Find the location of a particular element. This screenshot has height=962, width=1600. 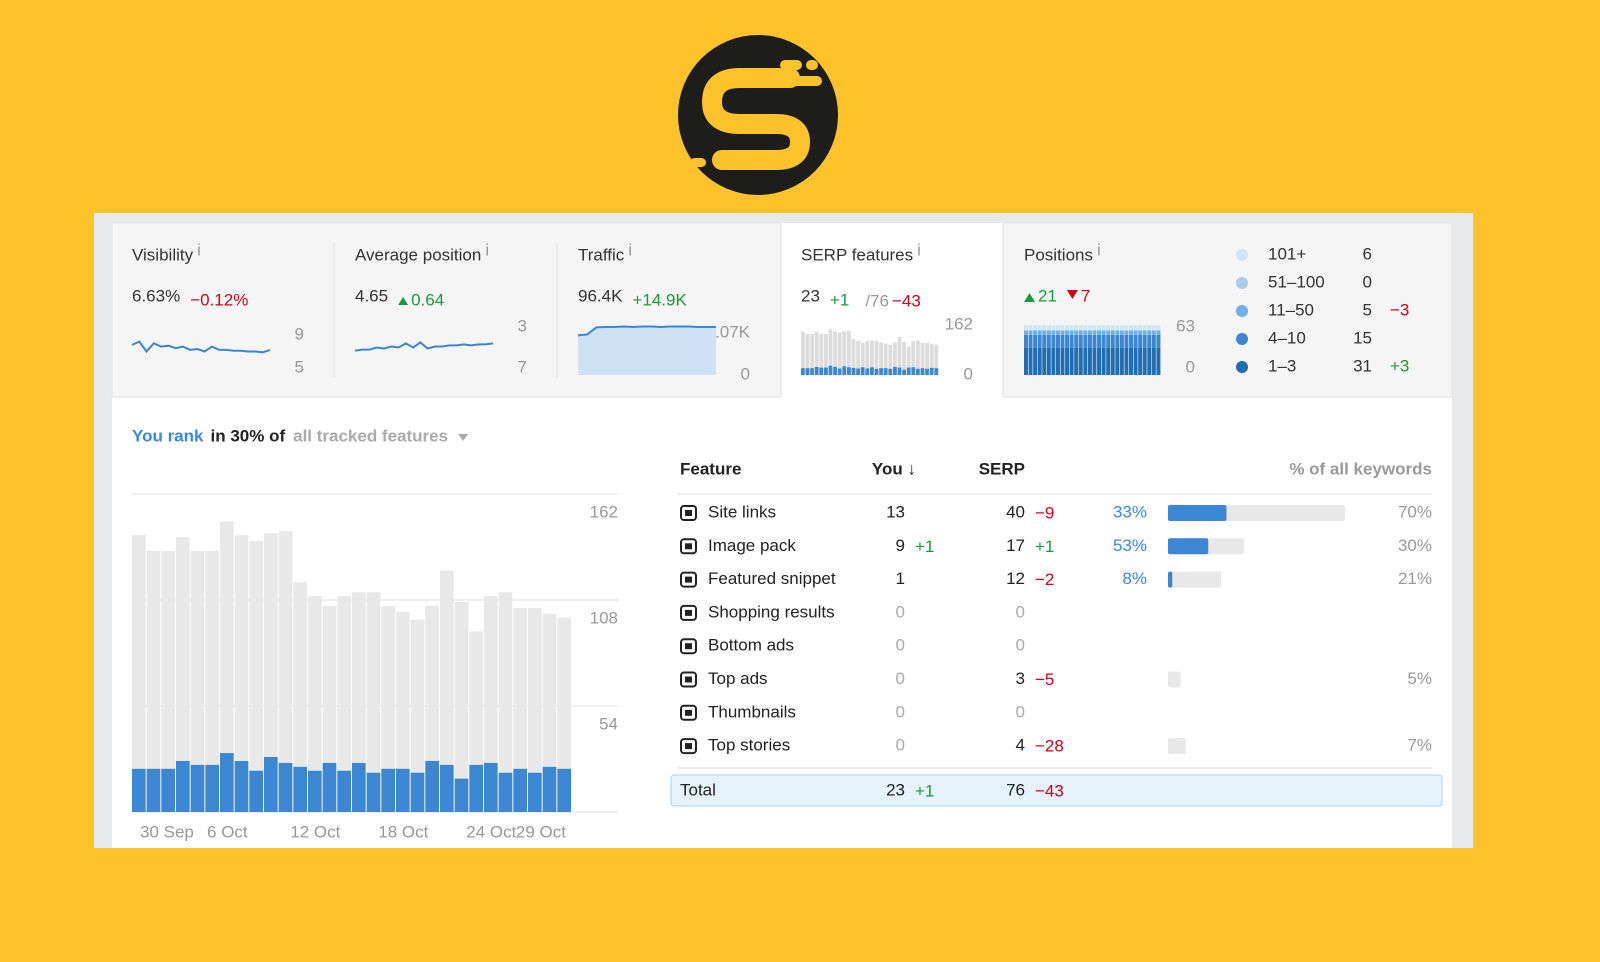

serp-change: −5 is located at coordinates (1044, 679).